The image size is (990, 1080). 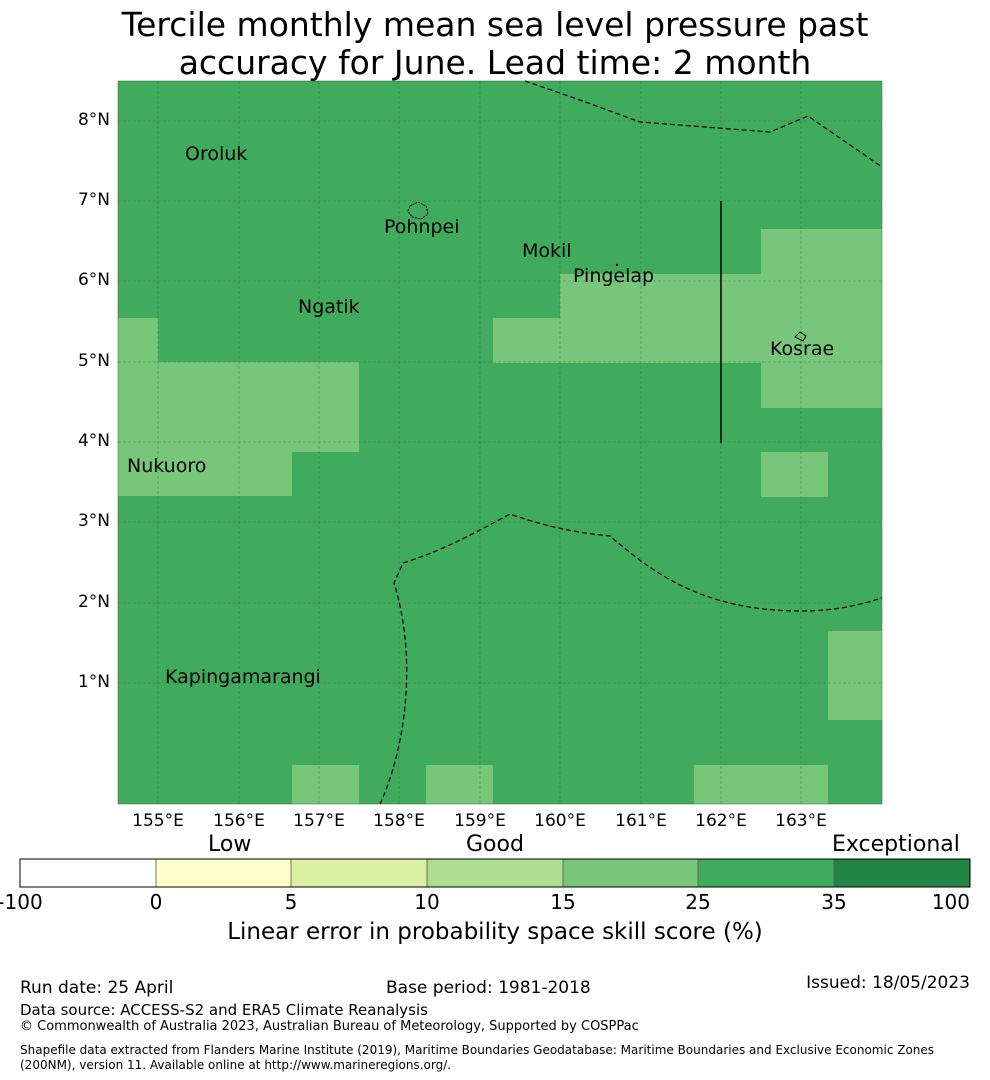 I want to click on patch-pingelap, so click(x=661, y=318).